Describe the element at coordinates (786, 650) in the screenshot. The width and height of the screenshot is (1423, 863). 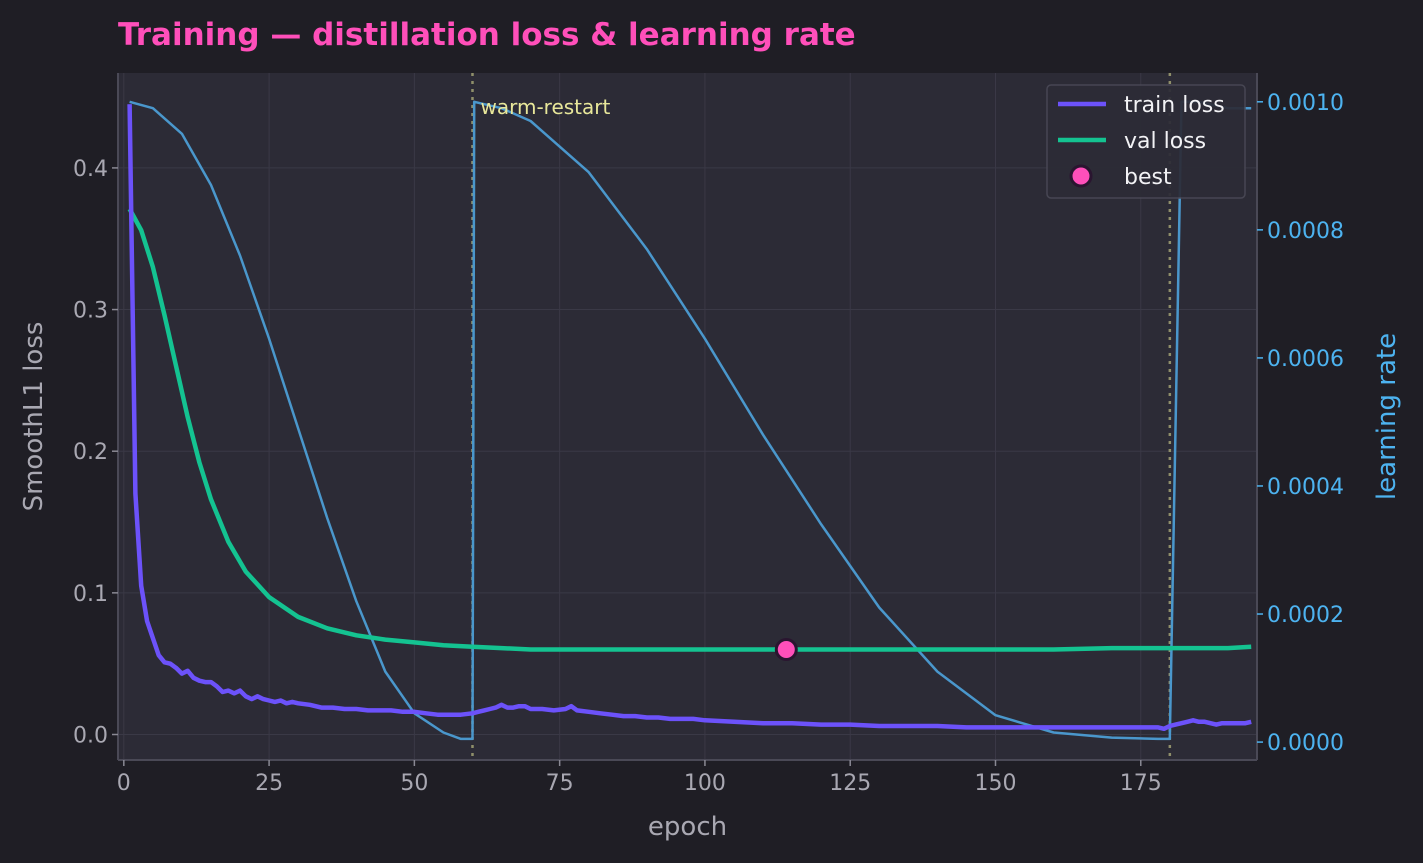
I see `best-point` at that location.